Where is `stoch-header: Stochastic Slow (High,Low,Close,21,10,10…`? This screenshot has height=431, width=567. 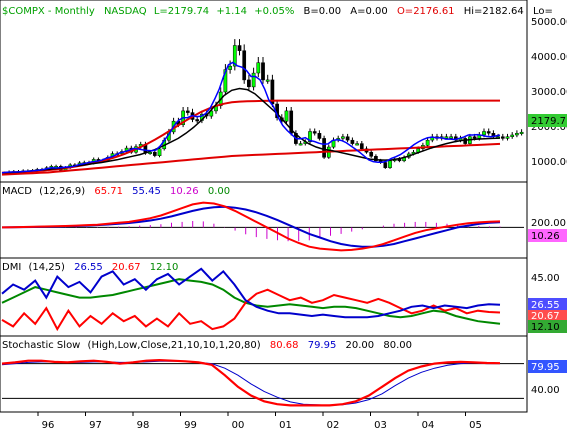
stoch-header: Stochastic Slow (High,Low,Close,21,10,10… is located at coordinates (207, 345).